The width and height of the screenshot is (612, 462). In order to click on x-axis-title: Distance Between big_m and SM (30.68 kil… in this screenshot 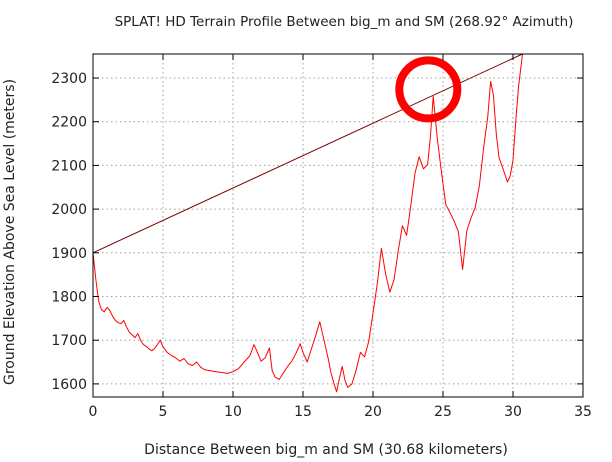, I will do `click(326, 450)`.